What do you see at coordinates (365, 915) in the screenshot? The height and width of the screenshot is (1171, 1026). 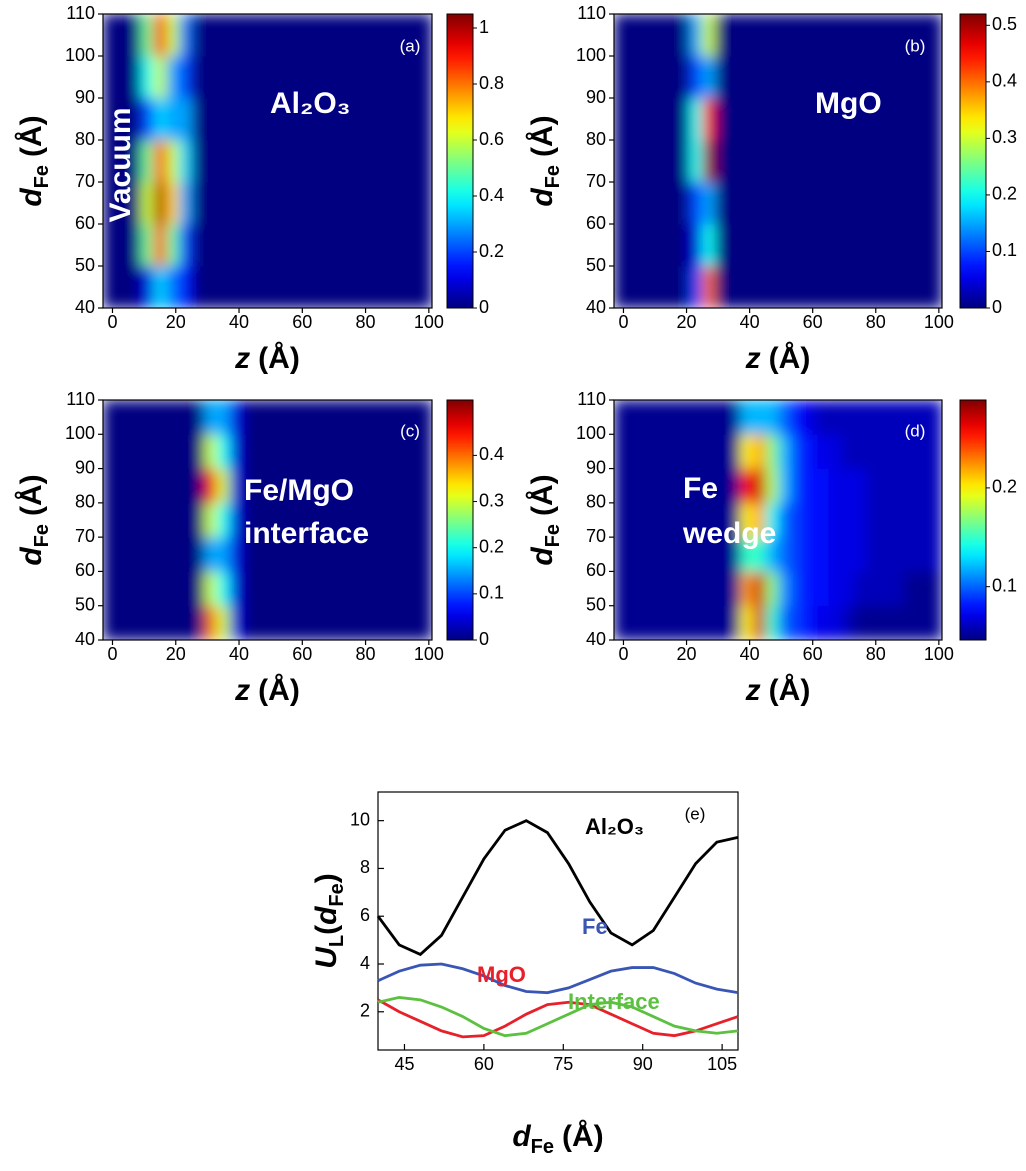 I see `y-tick-label: 6` at bounding box center [365, 915].